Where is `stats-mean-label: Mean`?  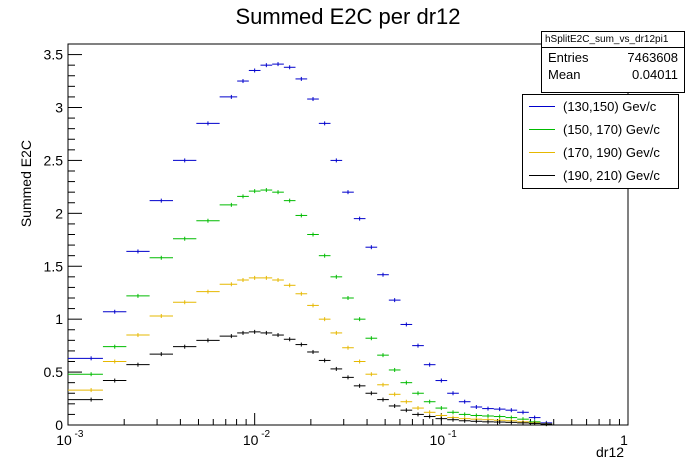 stats-mean-label: Mean is located at coordinates (564, 74).